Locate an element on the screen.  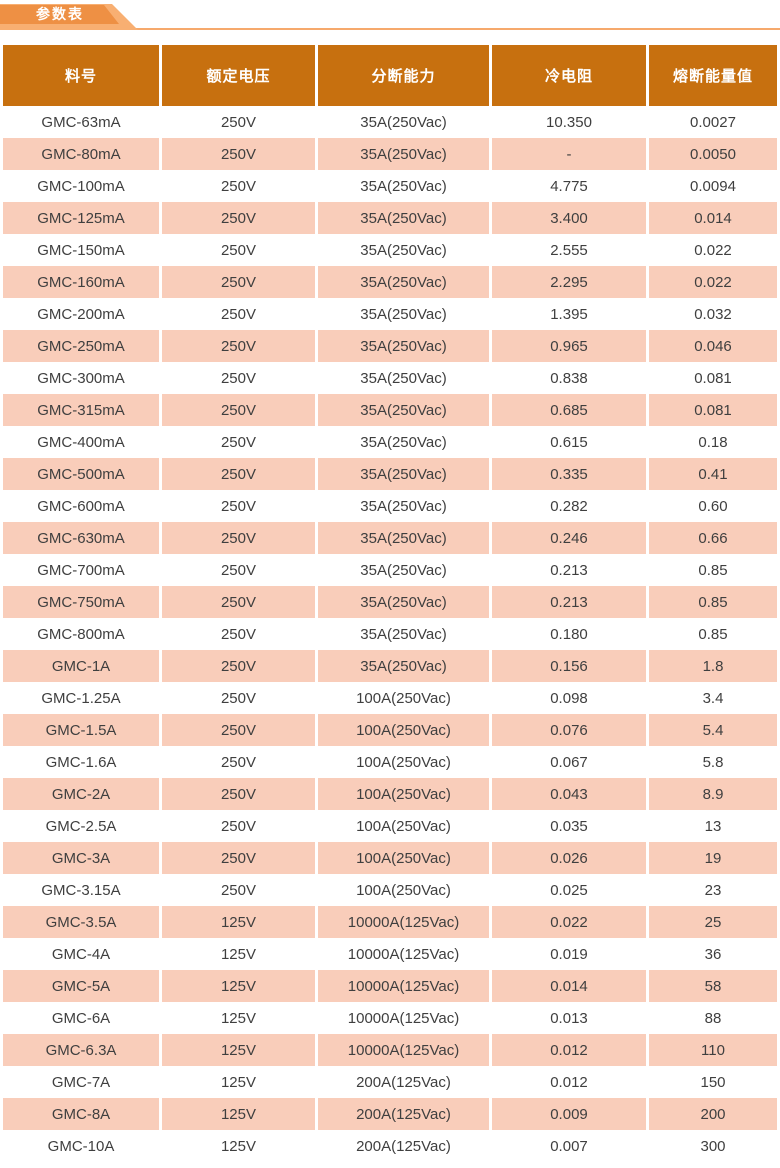
table-cell: 0.838 is located at coordinates (569, 378).